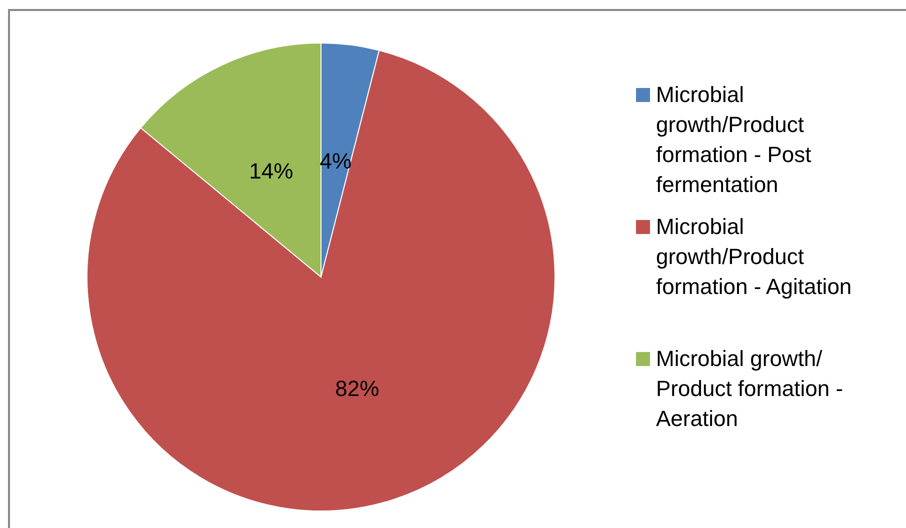 This screenshot has width=906, height=528. I want to click on legend-label: Microbial growth/Product formation - Agitation, so click(754, 257).